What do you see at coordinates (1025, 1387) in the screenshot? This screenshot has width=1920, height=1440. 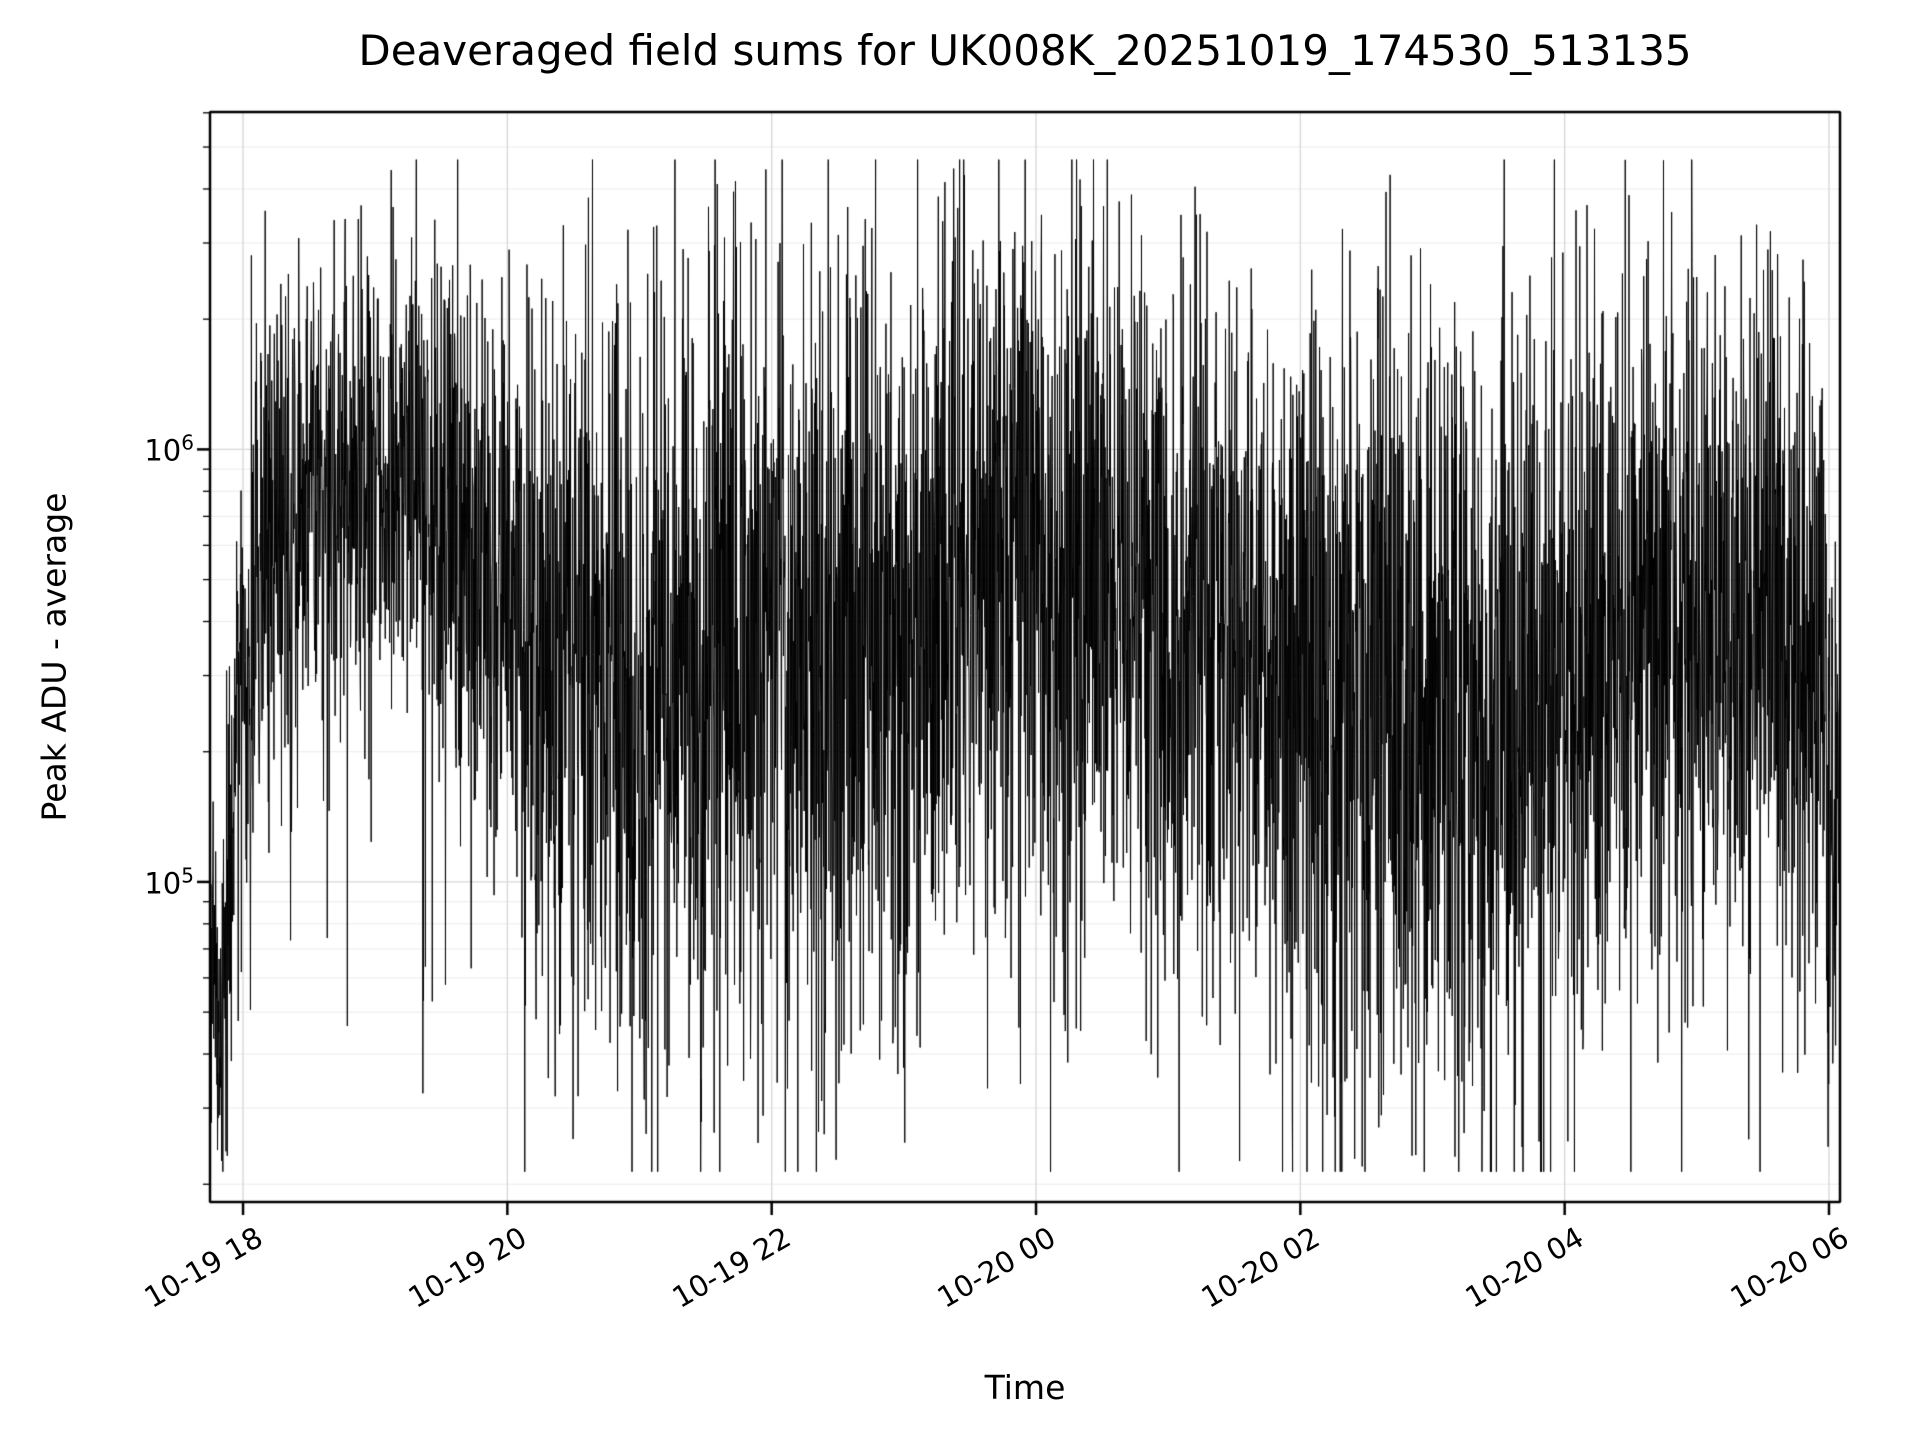 I see `x-axis-label: Time` at bounding box center [1025, 1387].